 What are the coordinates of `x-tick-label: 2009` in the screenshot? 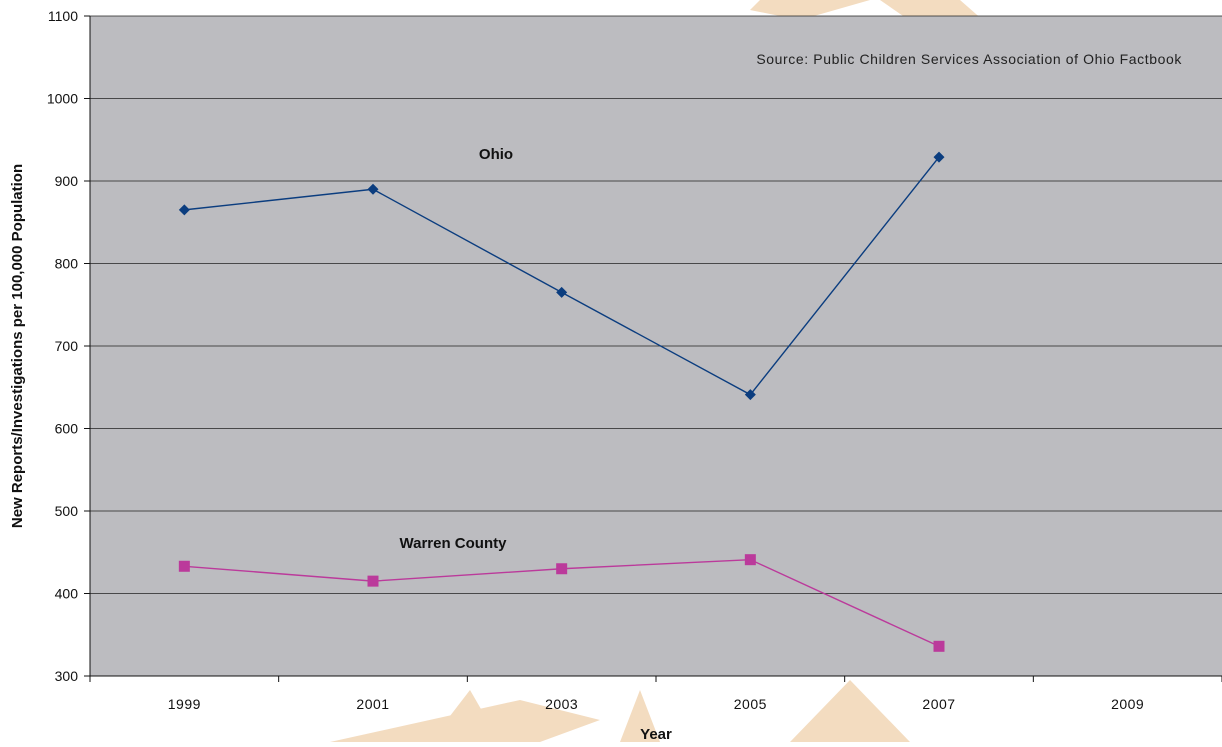 It's located at (1127, 704).